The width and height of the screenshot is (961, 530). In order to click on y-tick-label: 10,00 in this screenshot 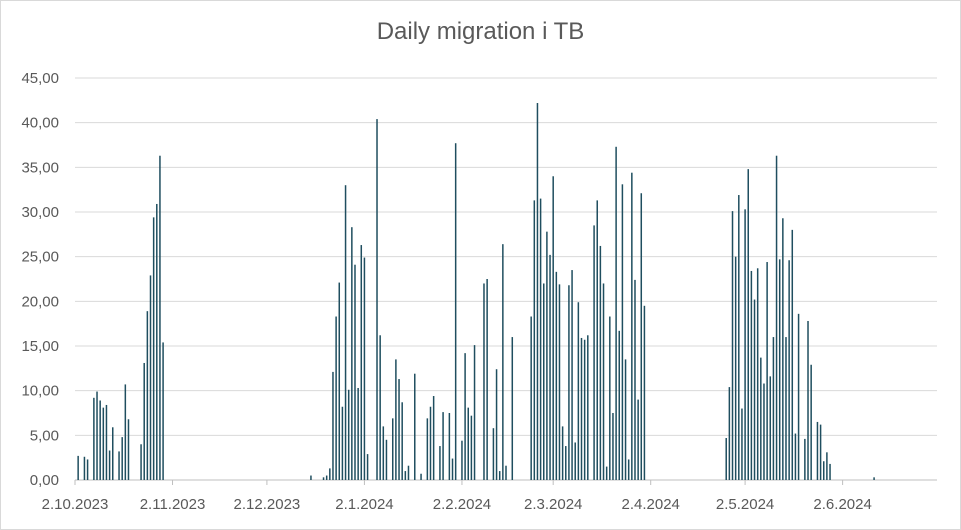, I will do `click(40, 391)`.